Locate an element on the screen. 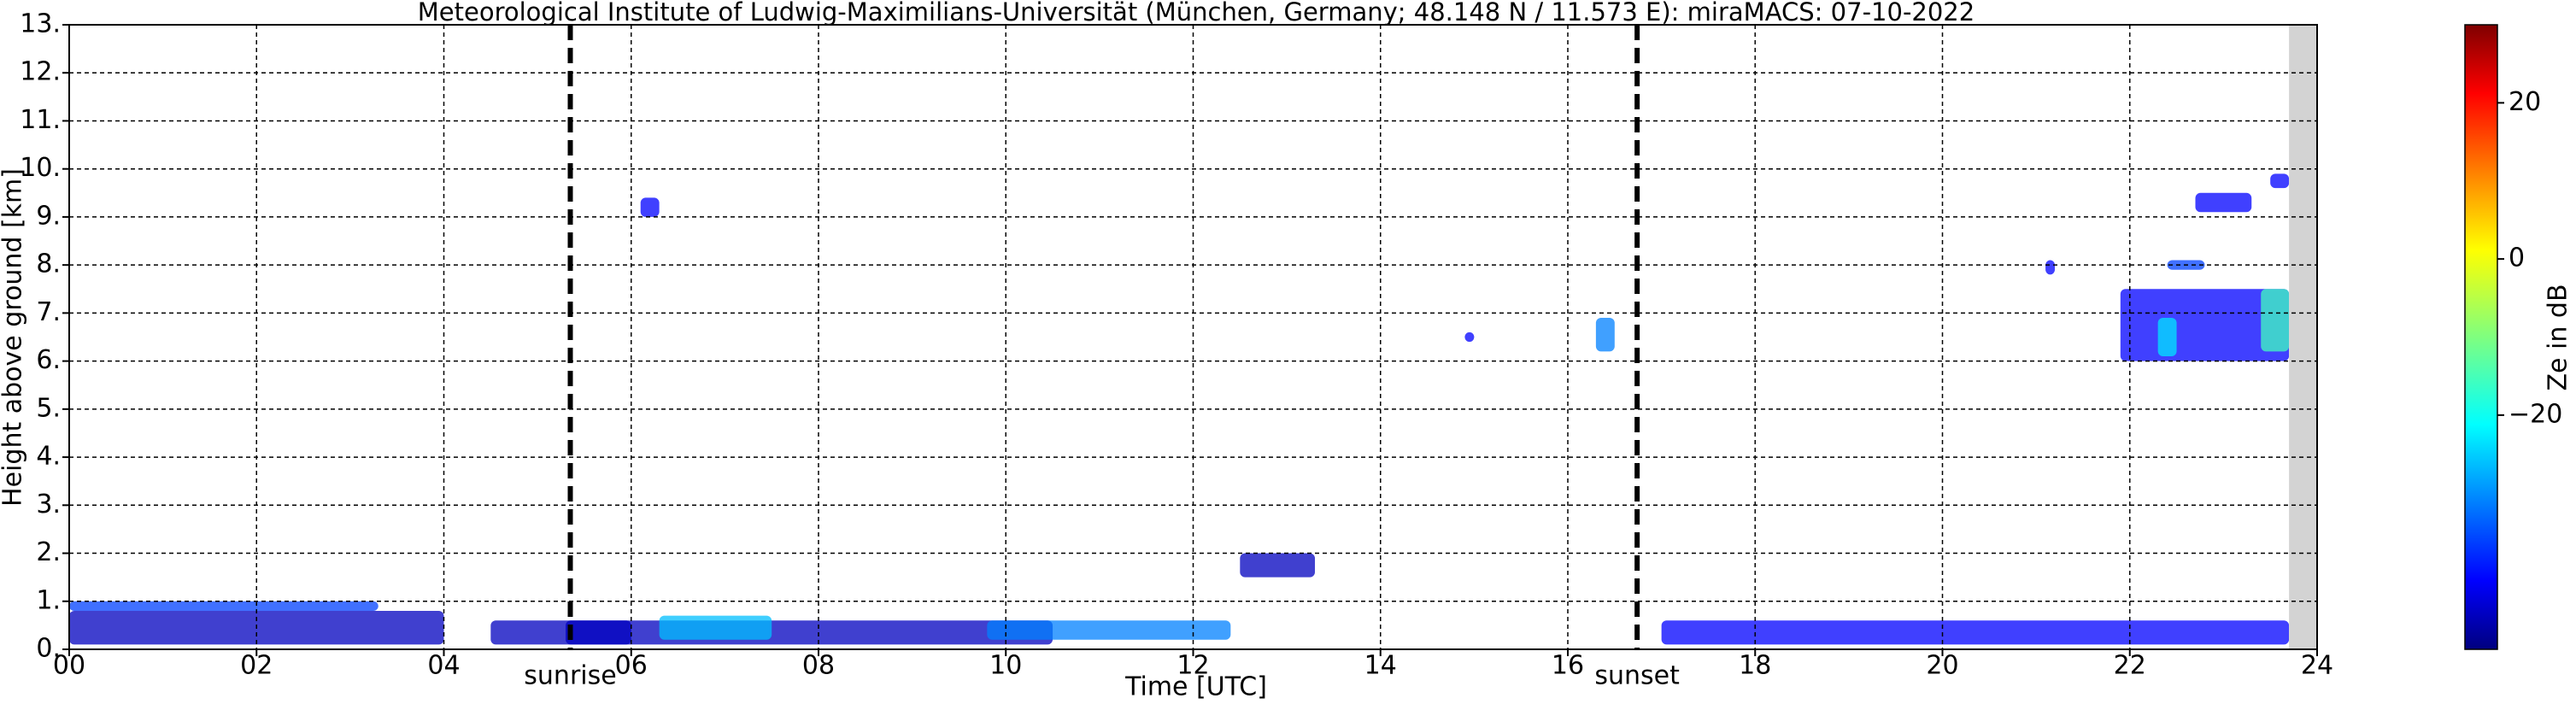  colorbar is located at coordinates (2481, 337).